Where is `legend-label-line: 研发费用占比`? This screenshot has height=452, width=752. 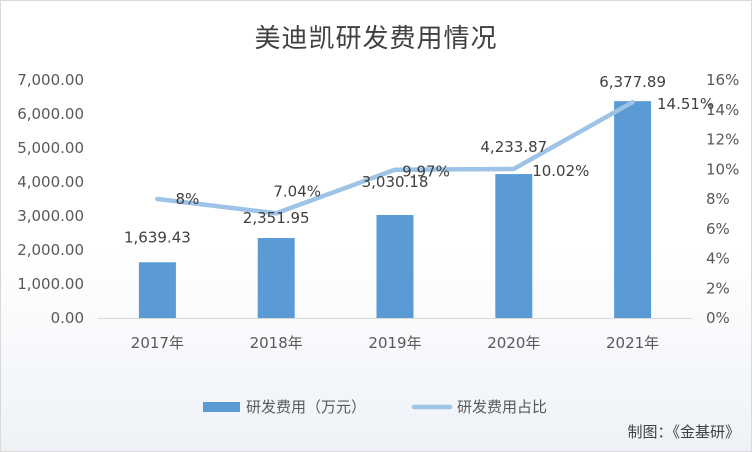
legend-label-line: 研发费用占比 is located at coordinates (502, 407).